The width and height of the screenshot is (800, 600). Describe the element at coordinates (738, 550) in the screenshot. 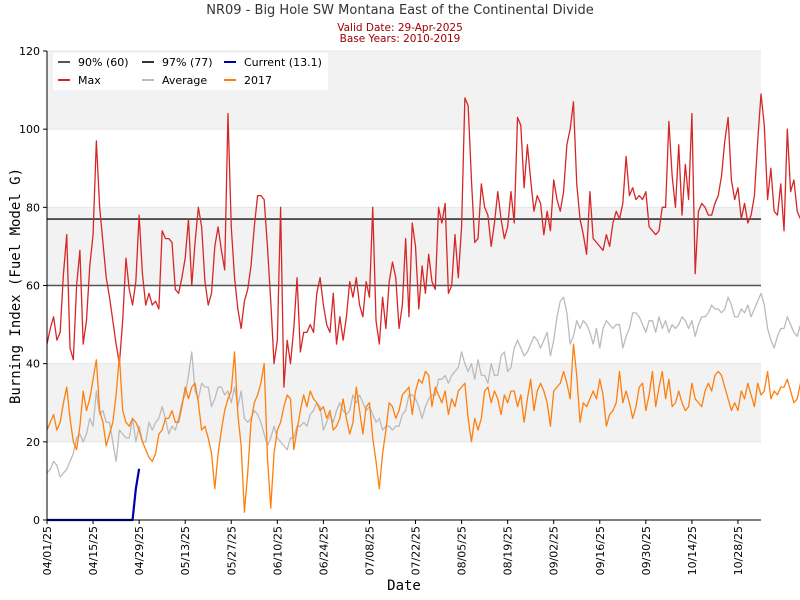

I see `x-tick-label: 10/28/25` at that location.